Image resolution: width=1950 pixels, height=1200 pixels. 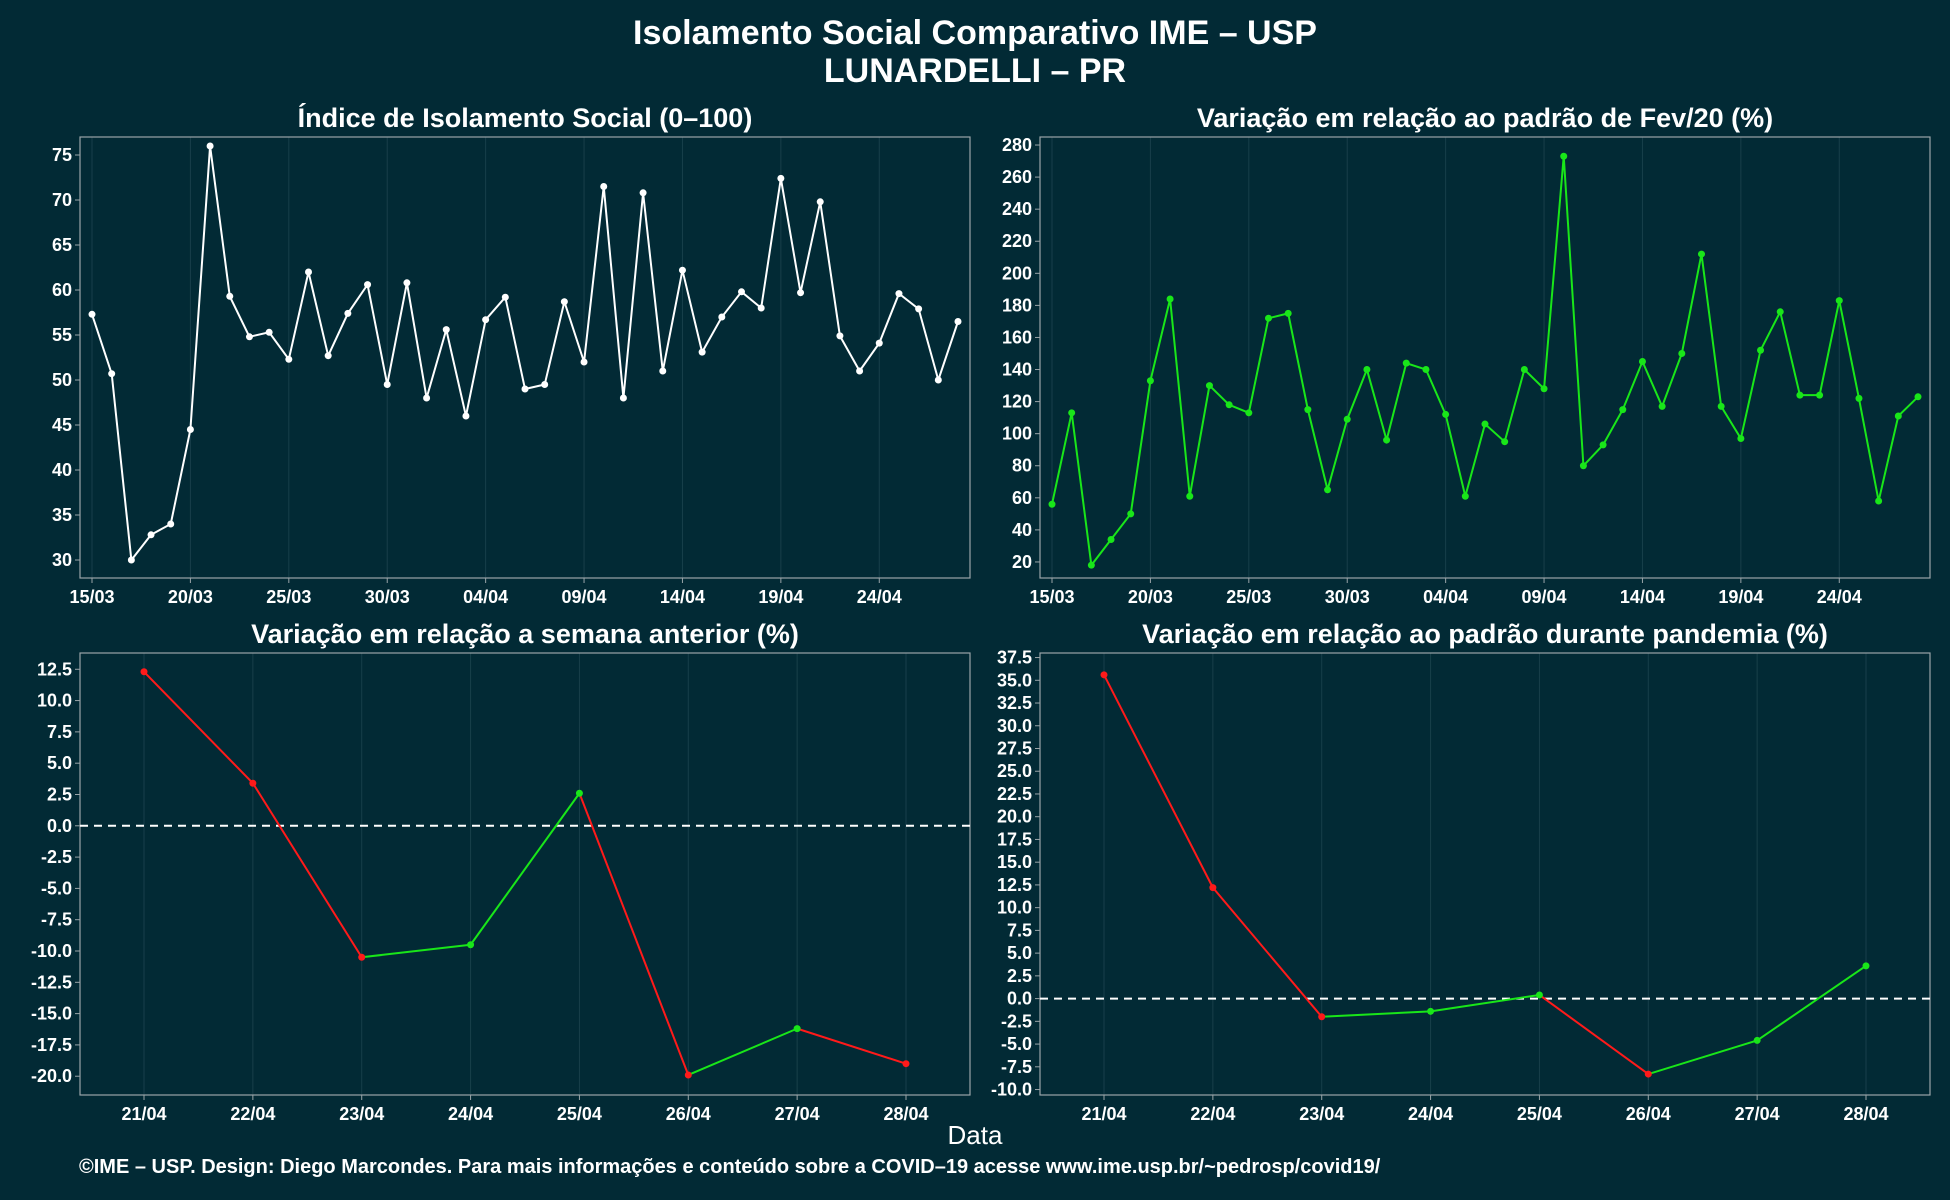 I want to click on x-tick-label: 23/04, so click(x=361, y=1114).